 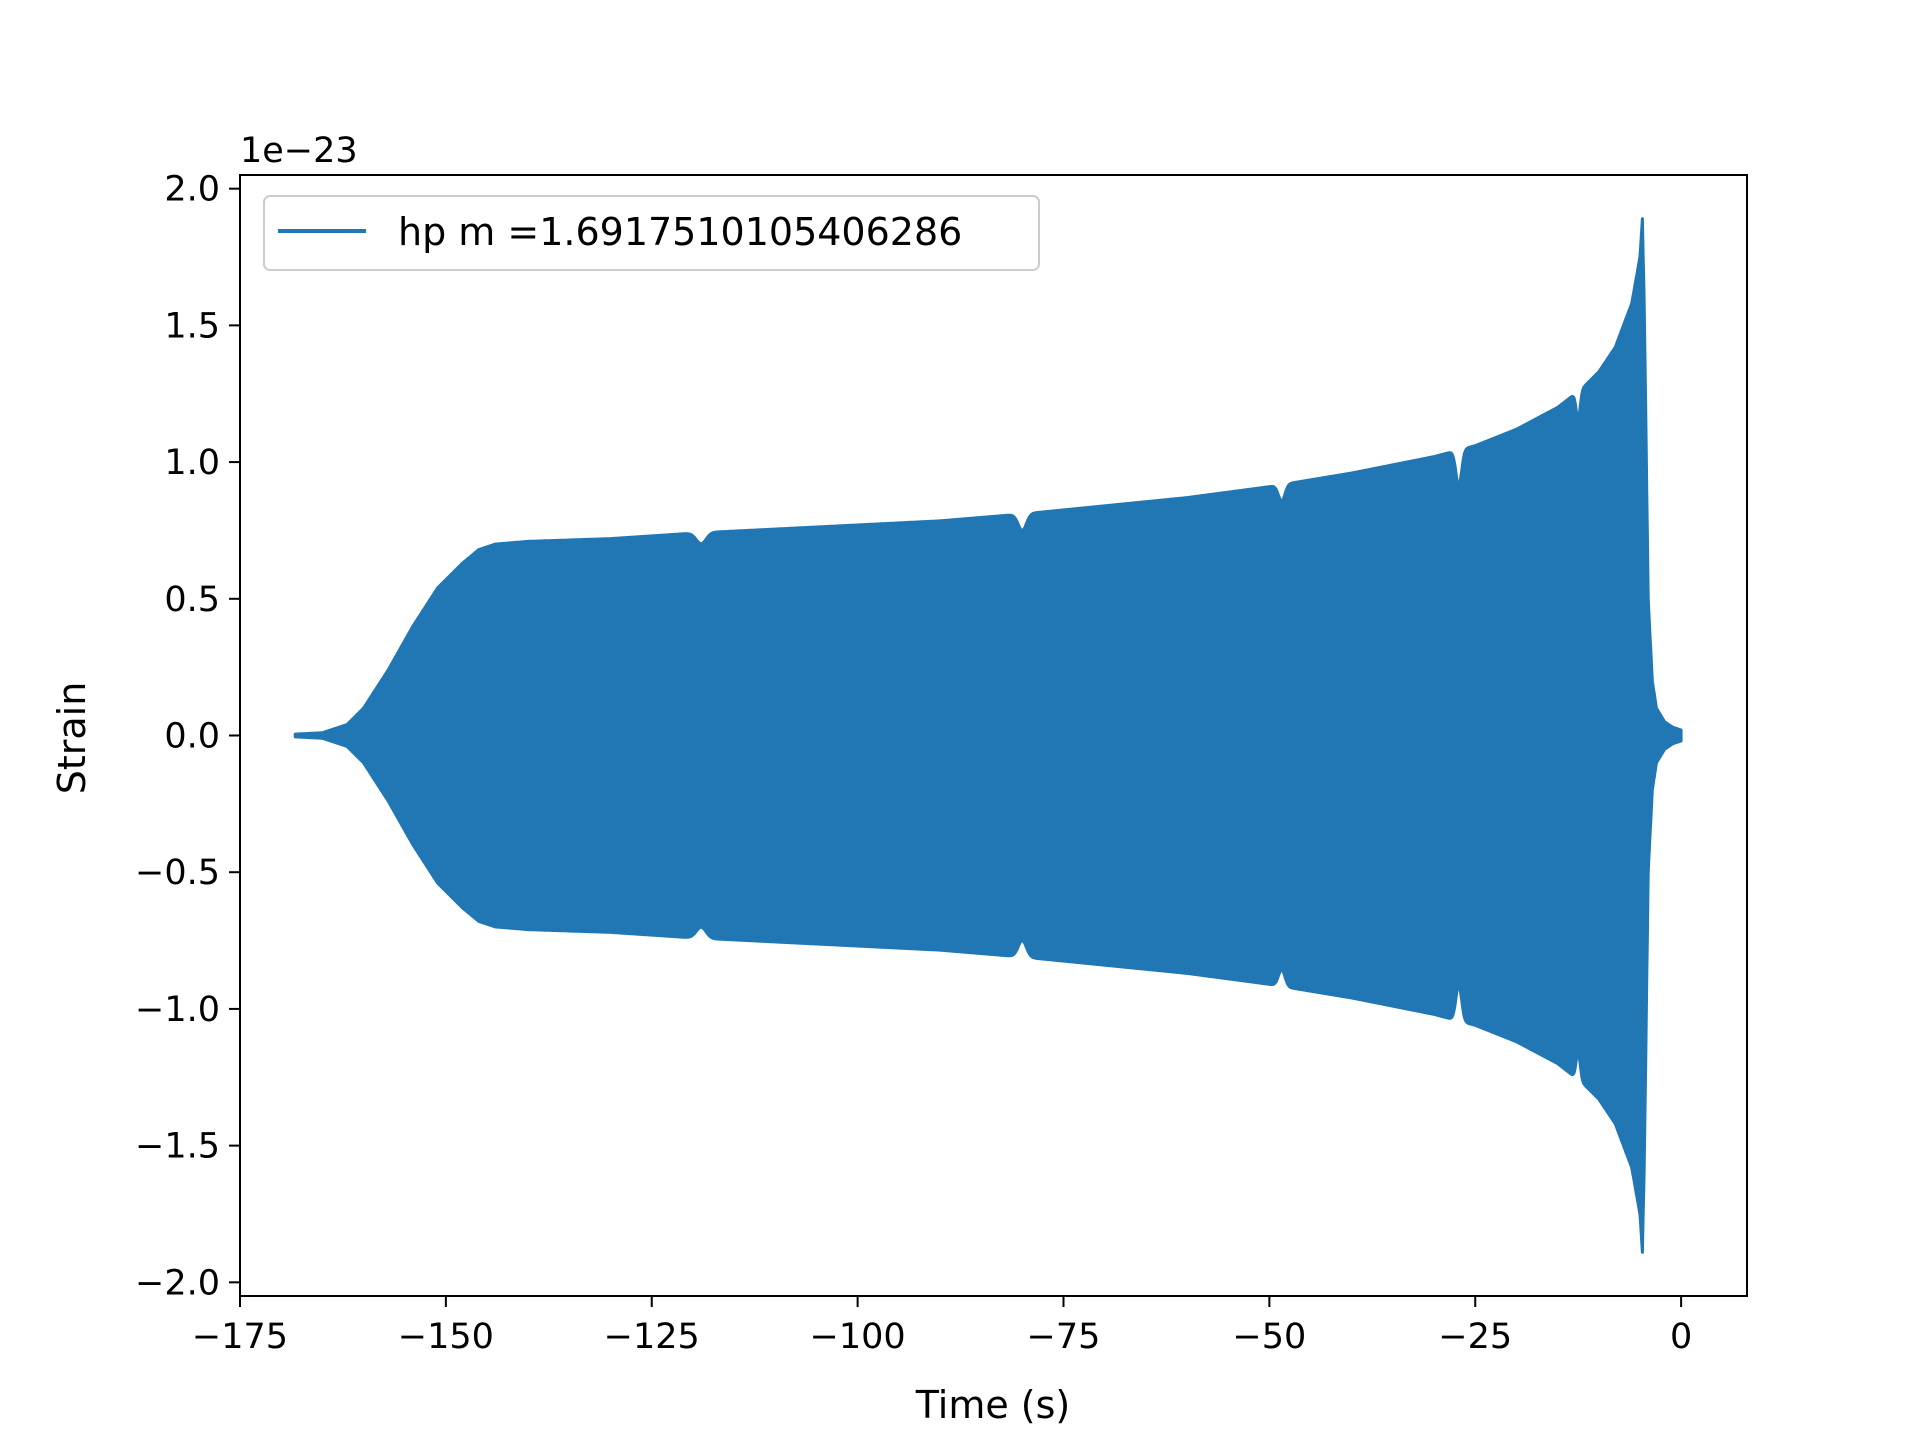 I want to click on y-axis-label: Strain, so click(x=72, y=738).